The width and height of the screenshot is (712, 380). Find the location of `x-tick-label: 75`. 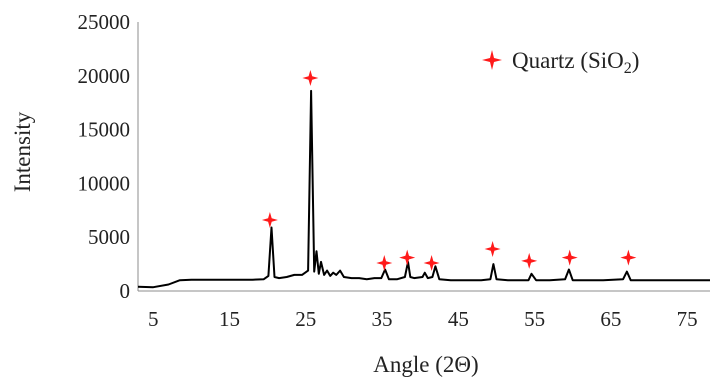

x-tick-label: 75 is located at coordinates (687, 319).